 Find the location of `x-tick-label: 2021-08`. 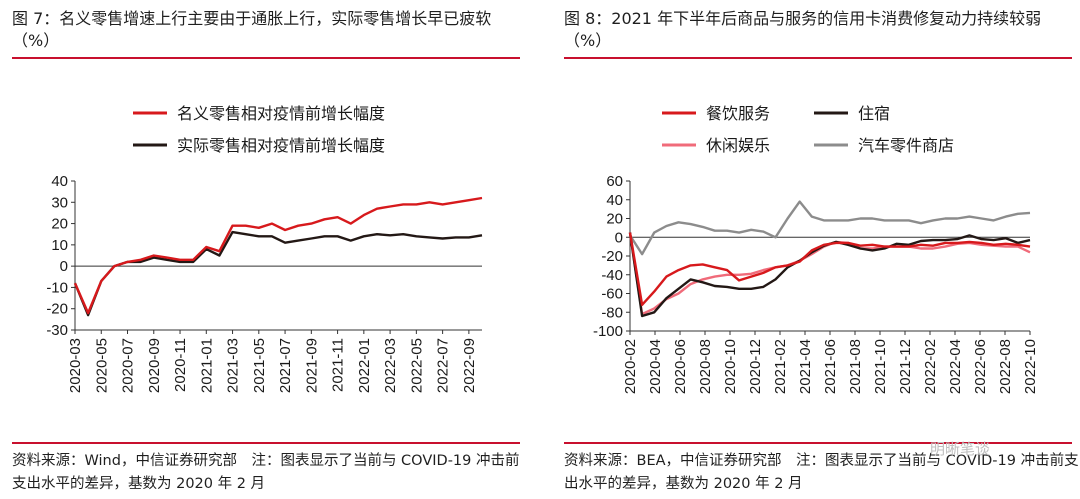

x-tick-label: 2021-08 is located at coordinates (855, 366).